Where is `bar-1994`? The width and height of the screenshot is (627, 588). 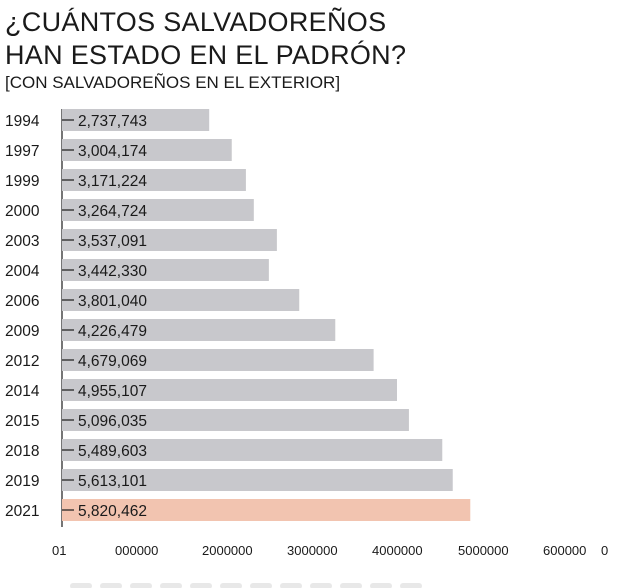 bar-1994 is located at coordinates (136, 120).